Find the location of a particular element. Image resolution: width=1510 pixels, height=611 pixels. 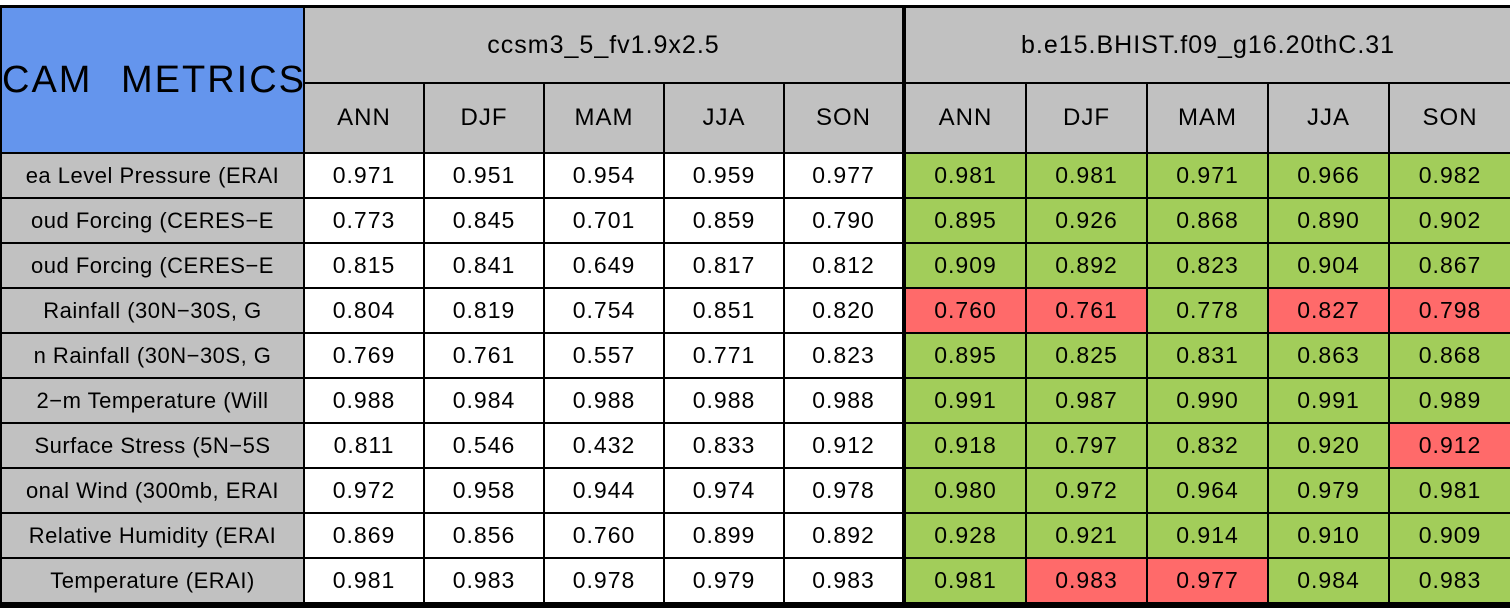

value-cell-model1-mam: 0.649 is located at coordinates (604, 265).